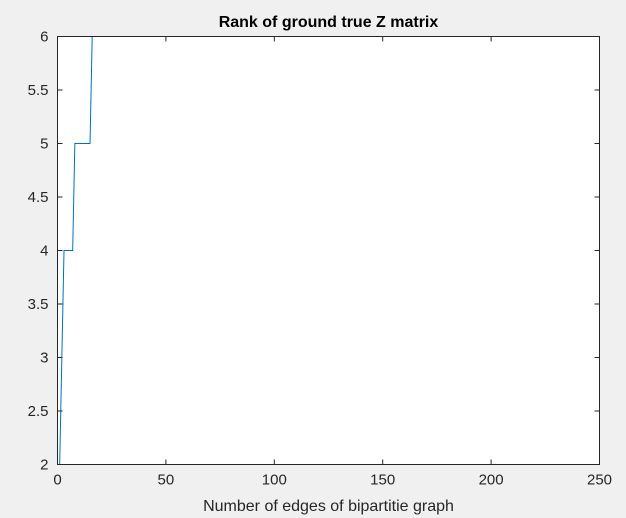 The width and height of the screenshot is (626, 518). What do you see at coordinates (38, 197) in the screenshot?
I see `y-tick-label: 4.5` at bounding box center [38, 197].